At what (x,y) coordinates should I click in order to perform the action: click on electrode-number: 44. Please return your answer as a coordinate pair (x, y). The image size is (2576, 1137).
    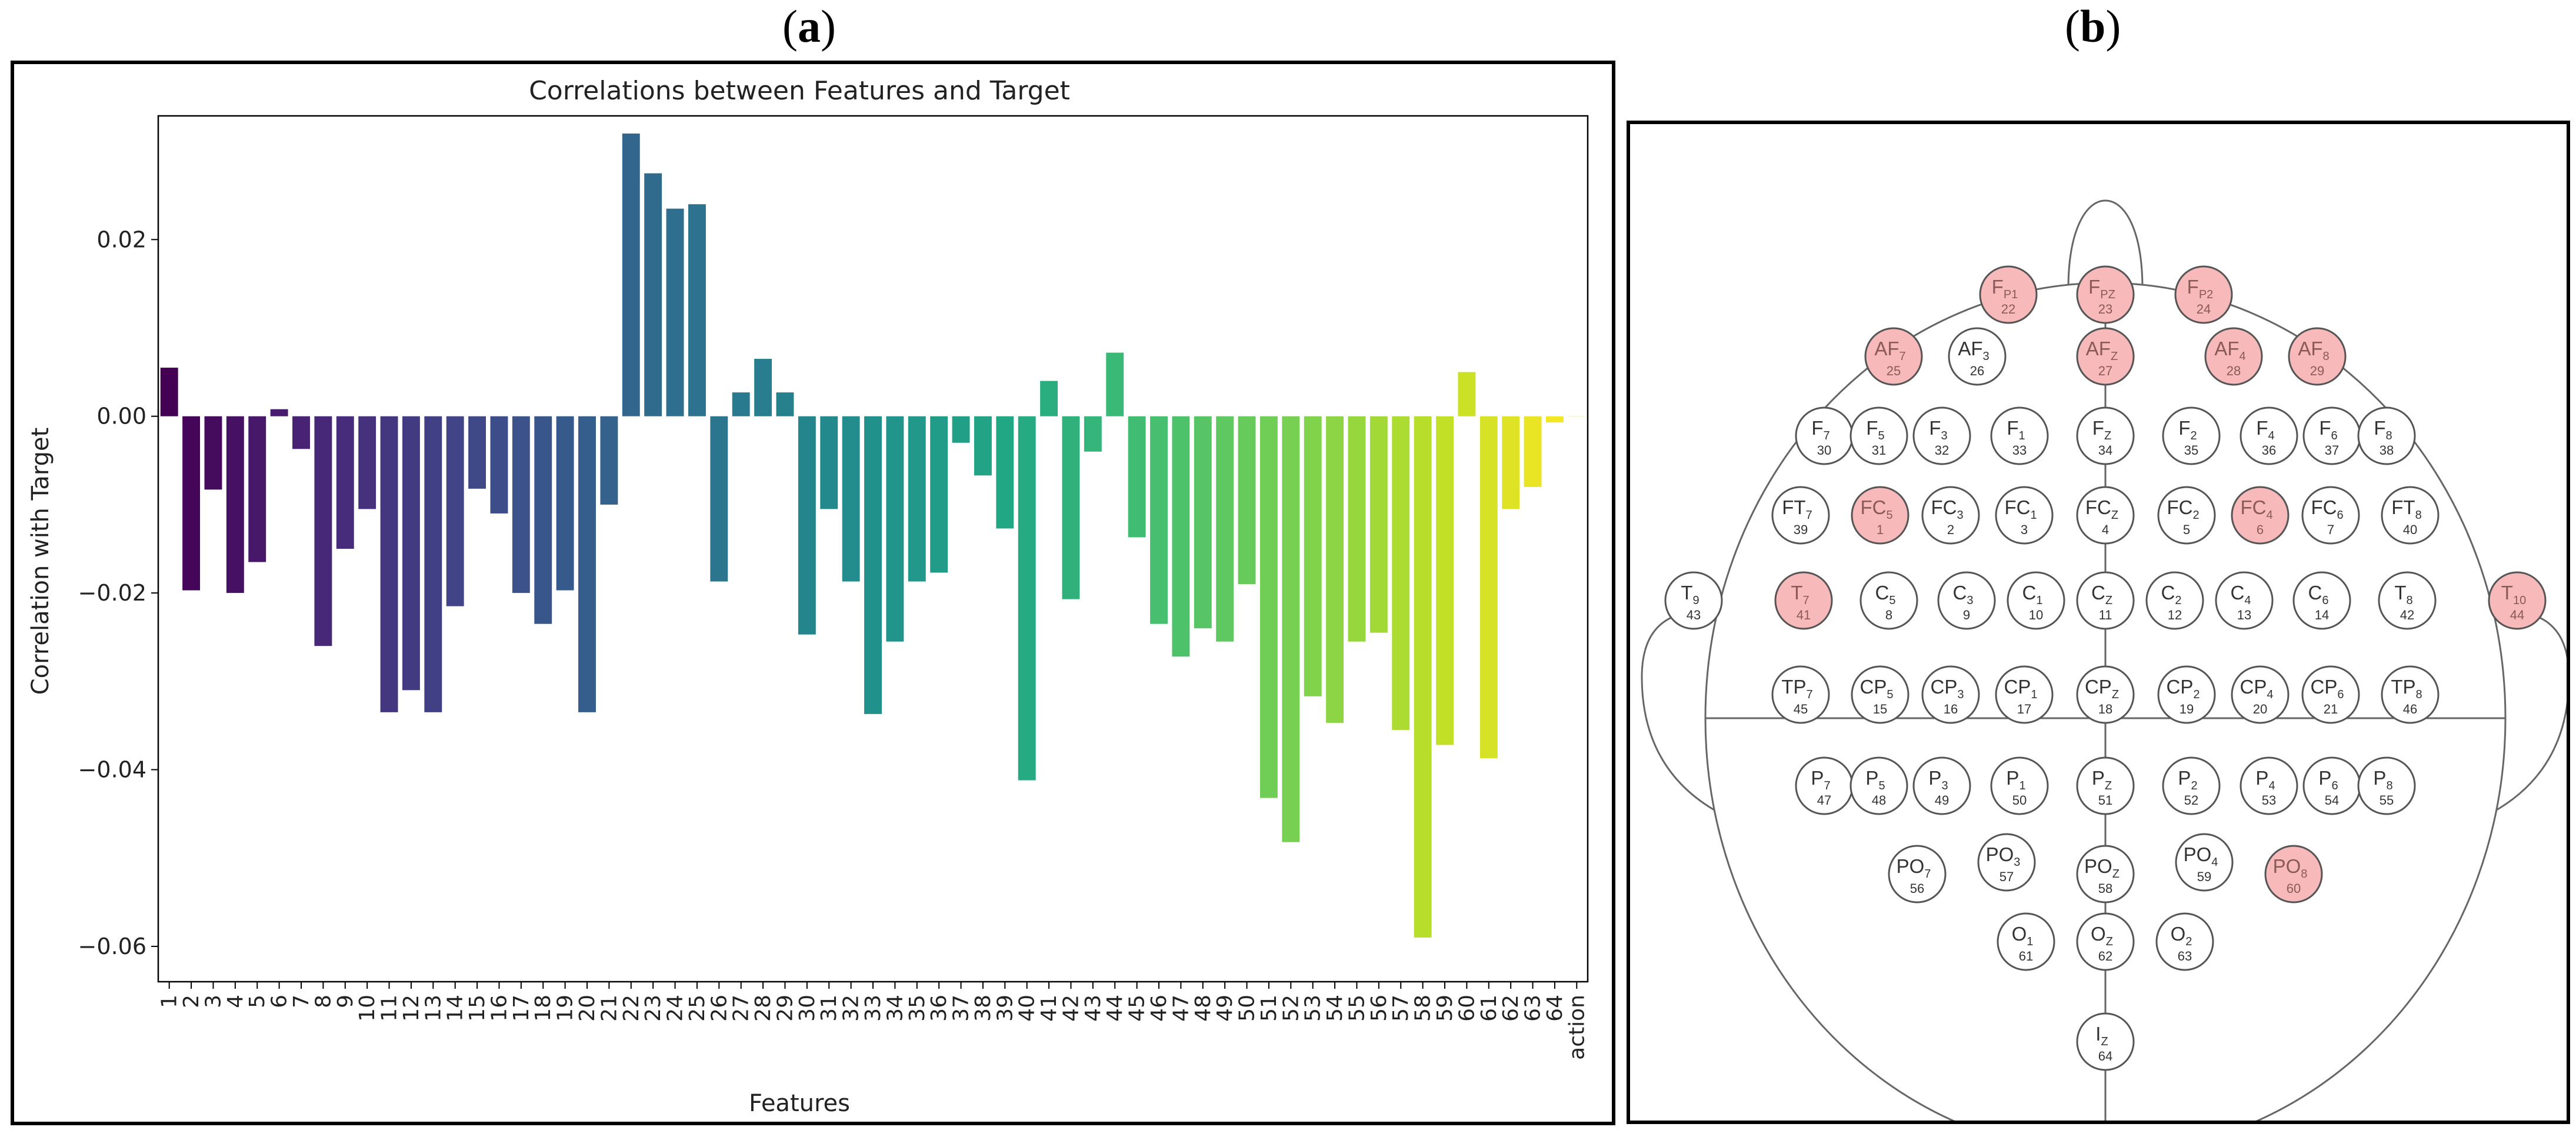
    Looking at the image, I should click on (2517, 615).